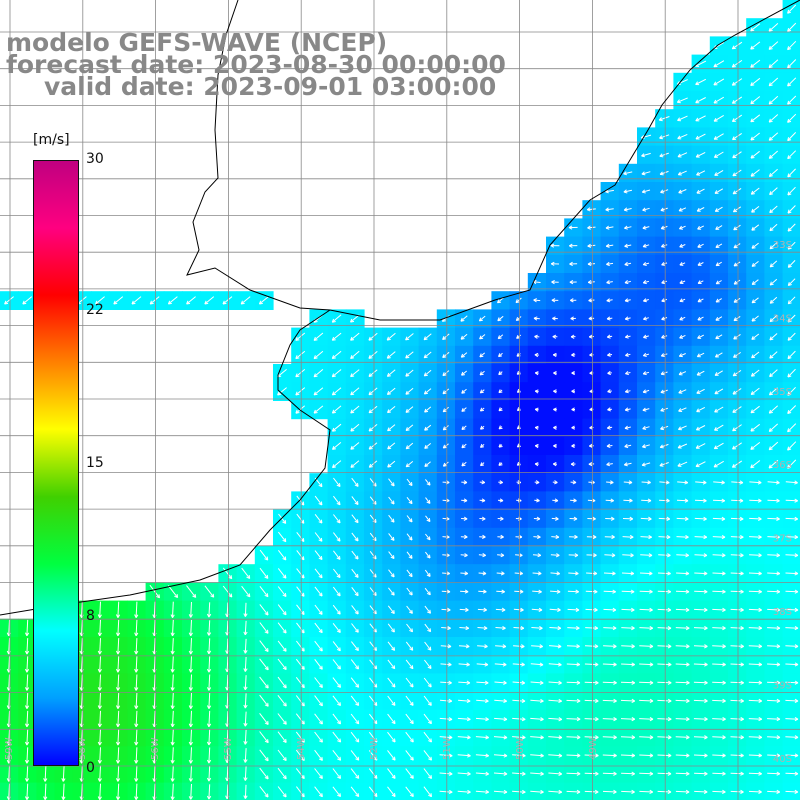  Describe the element at coordinates (782, 318) in the screenshot. I see `latitude-label: 34S` at that location.